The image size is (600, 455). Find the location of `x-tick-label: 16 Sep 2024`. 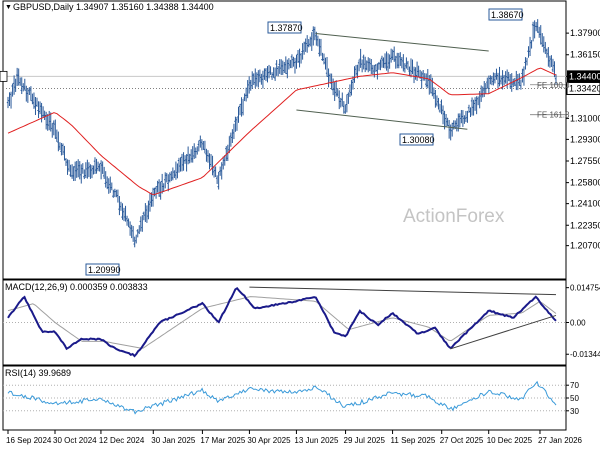

x-tick-label: 16 Sep 2024 is located at coordinates (29, 440).